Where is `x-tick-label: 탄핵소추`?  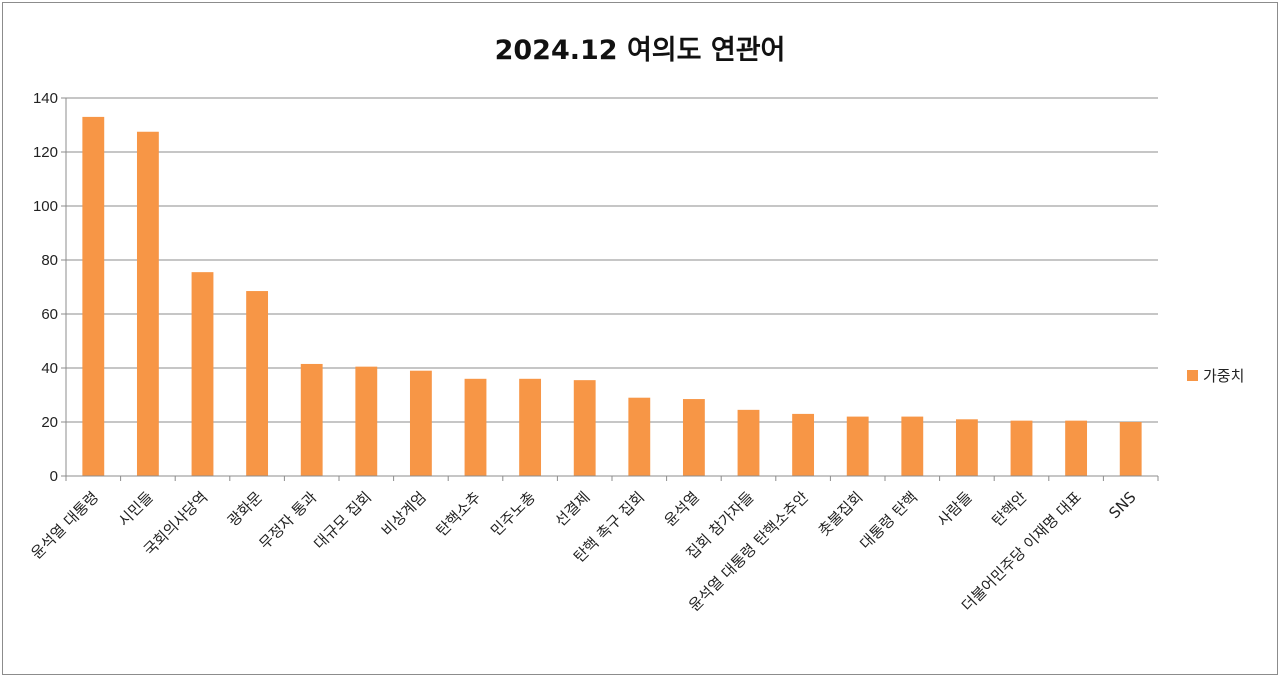
x-tick-label: 탄핵소추 is located at coordinates (459, 514).